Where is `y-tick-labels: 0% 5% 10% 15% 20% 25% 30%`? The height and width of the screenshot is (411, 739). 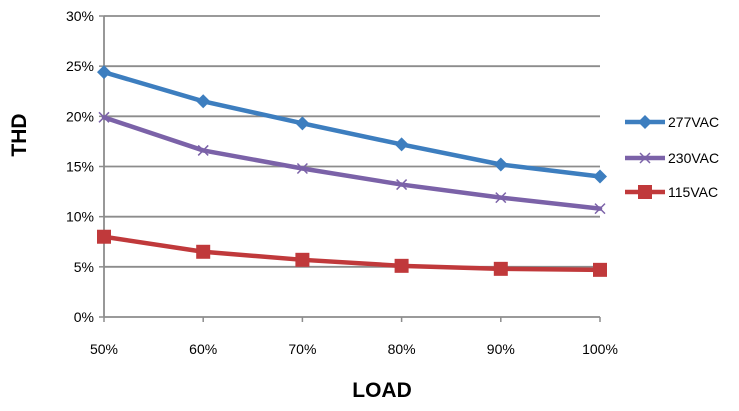
y-tick-labels: 0% 5% 10% 15% 20% 25% 30% is located at coordinates (80, 166).